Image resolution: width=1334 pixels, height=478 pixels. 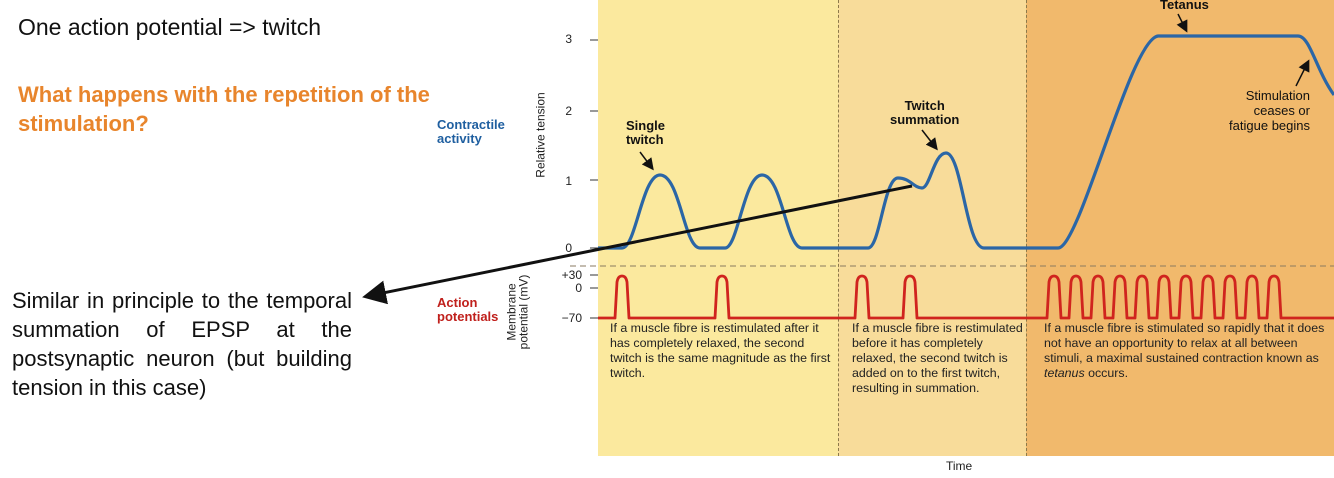 What do you see at coordinates (924, 105) in the screenshot?
I see `twitch-summation-line1: Twitch` at bounding box center [924, 105].